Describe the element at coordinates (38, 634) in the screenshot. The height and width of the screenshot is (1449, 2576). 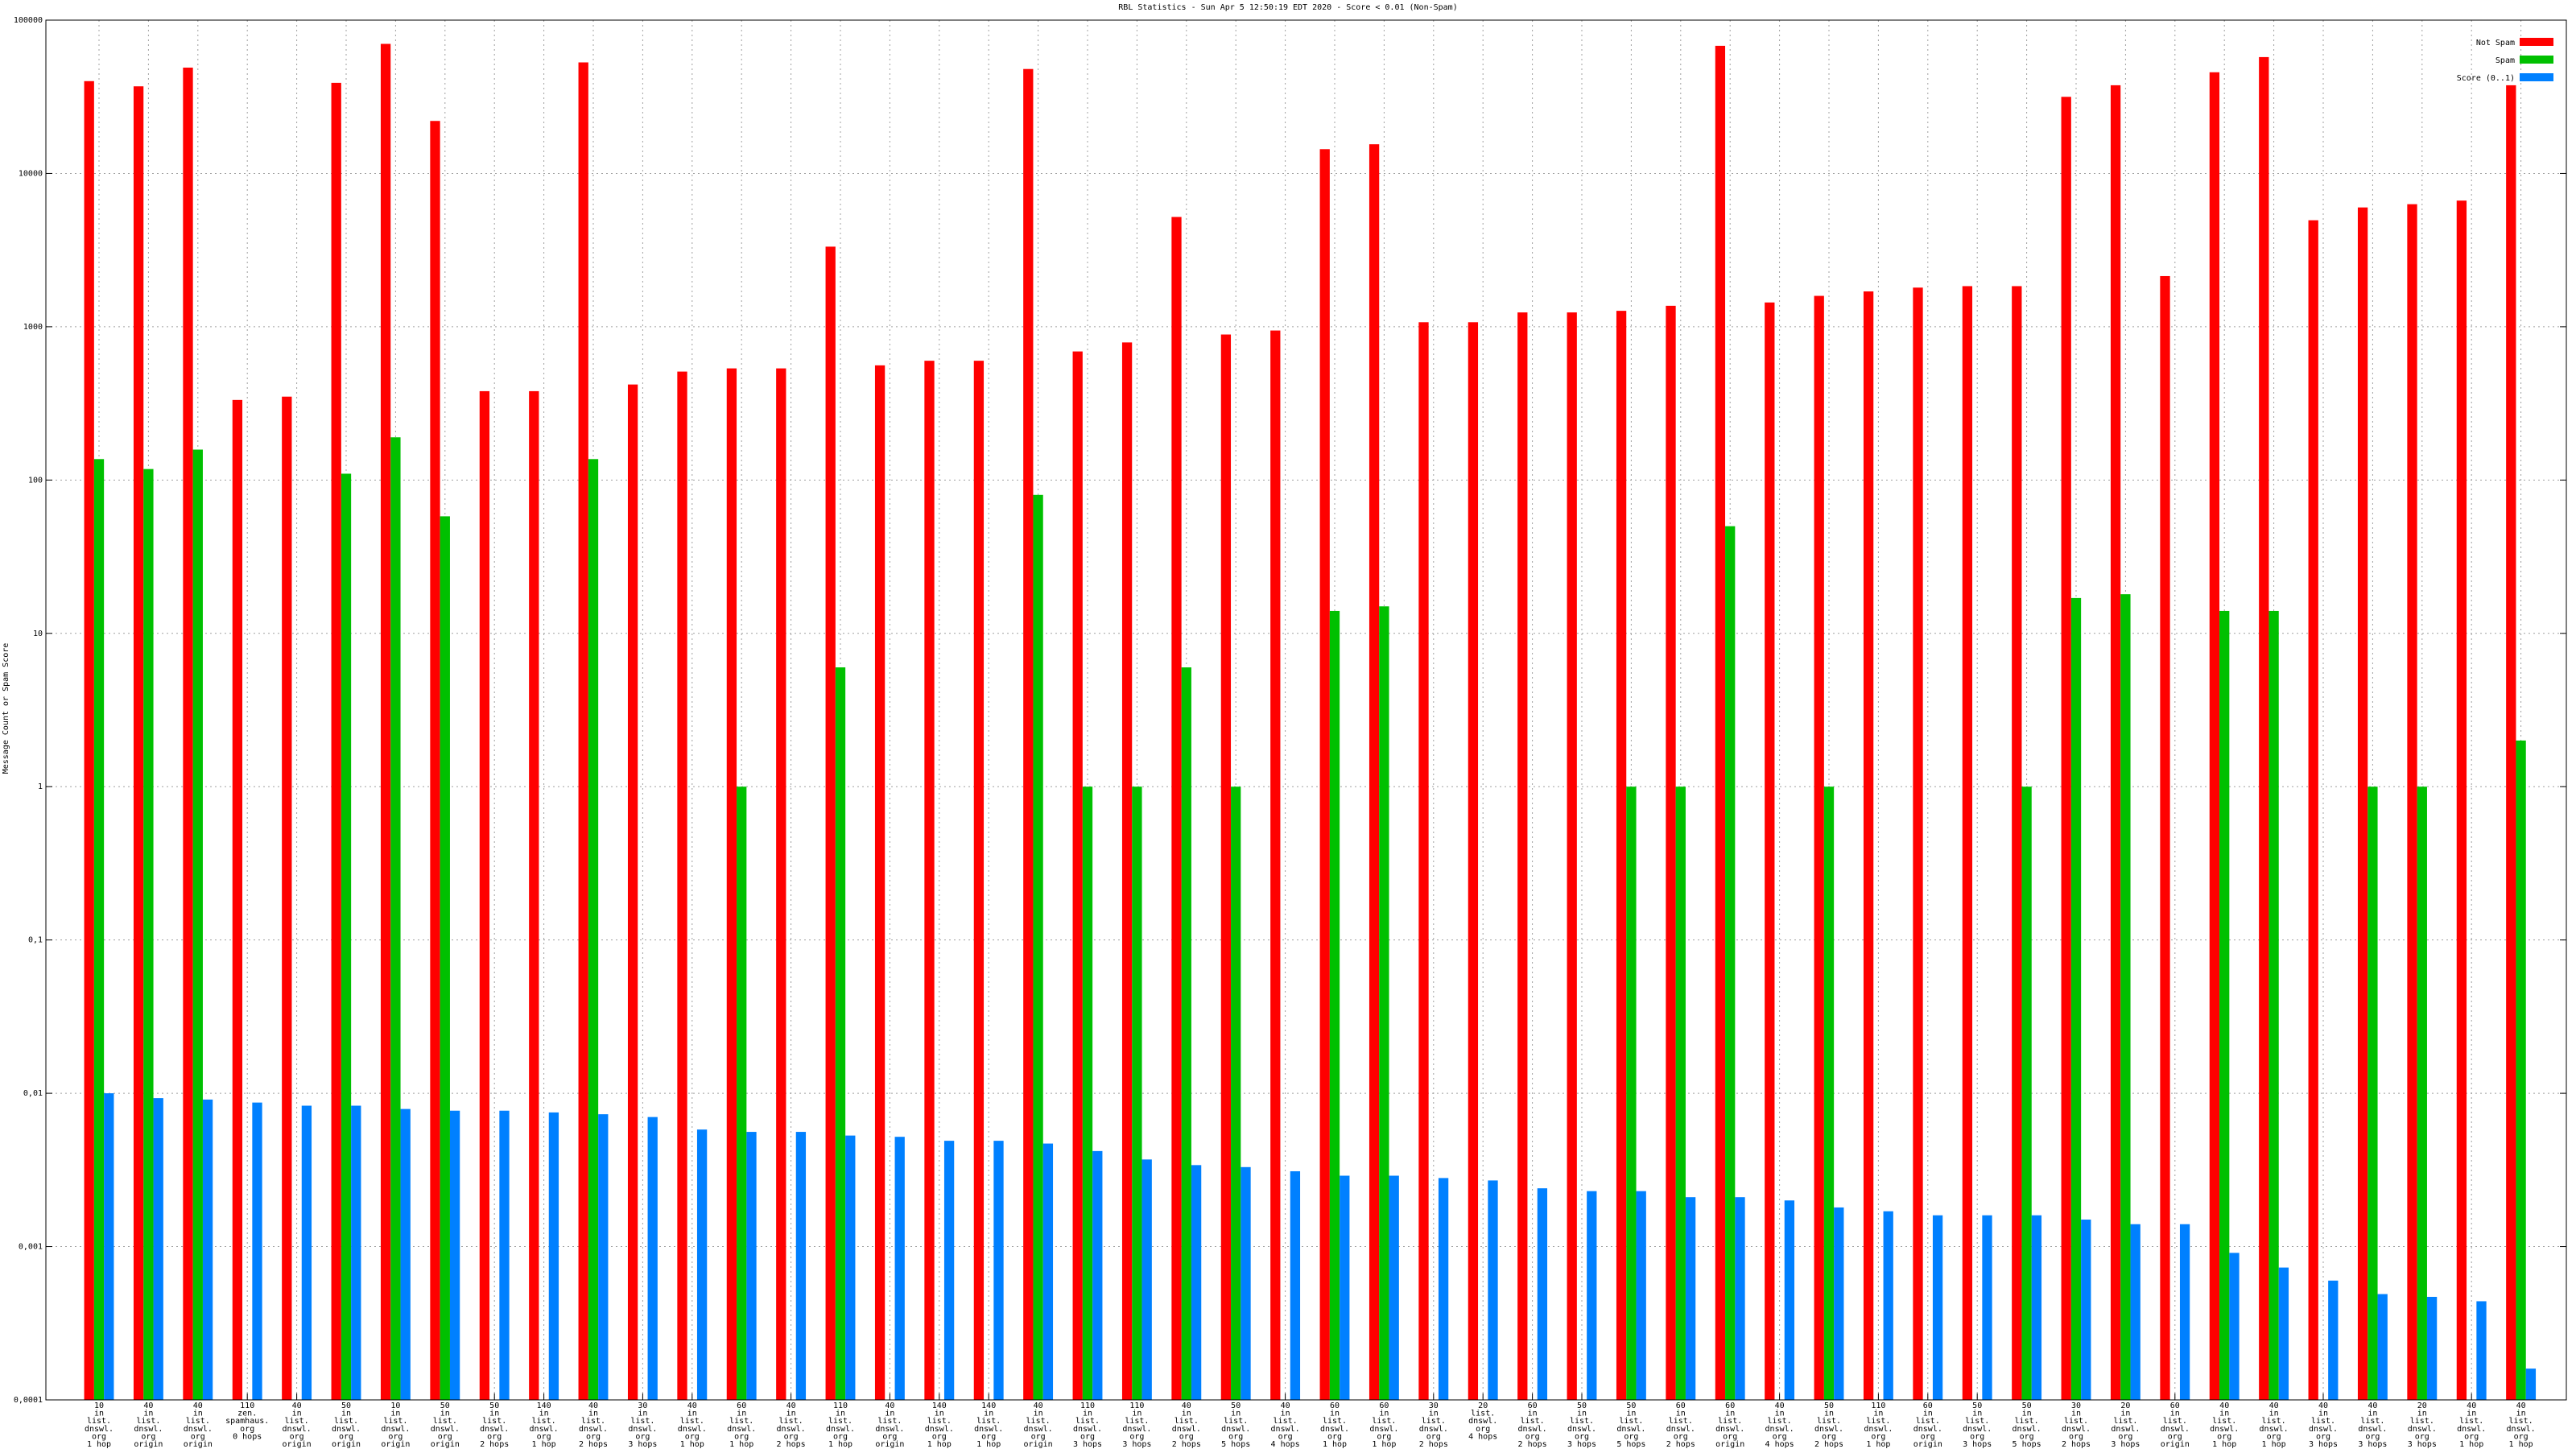
I see `y-tick-label: 10` at that location.